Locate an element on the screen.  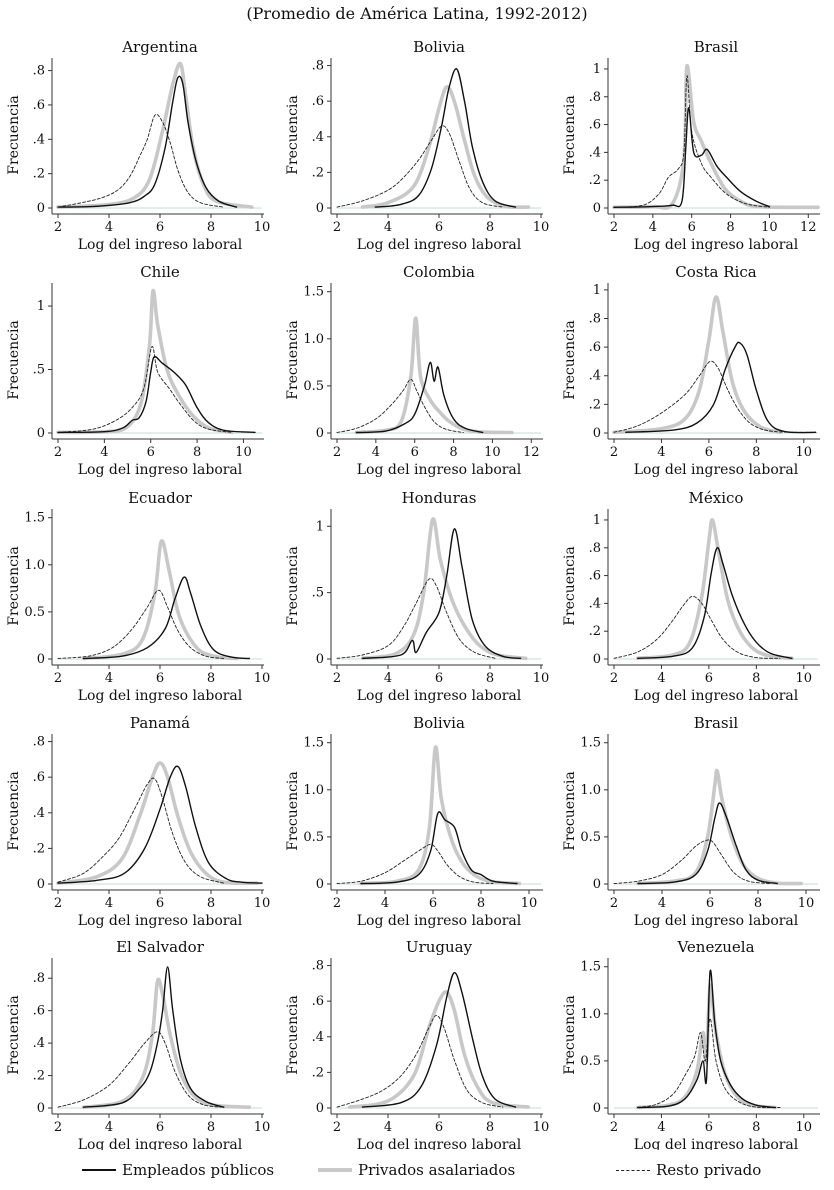
legend-item-privados: Privados asalariados is located at coordinates (416, 1170).